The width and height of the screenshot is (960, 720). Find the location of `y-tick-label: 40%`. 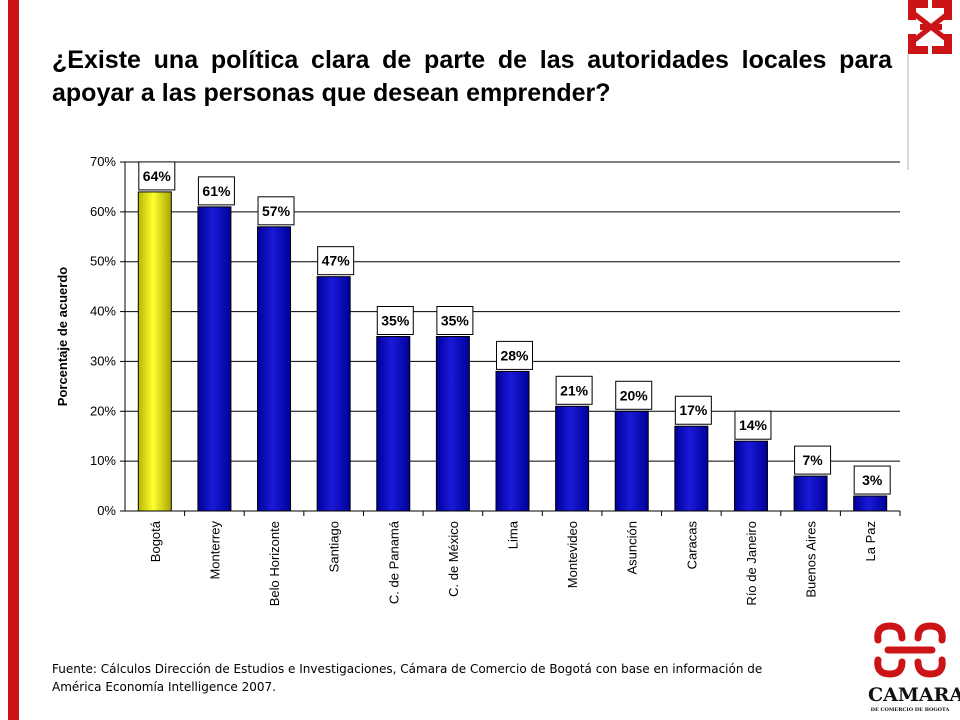

y-tick-label: 40% is located at coordinates (103, 311).